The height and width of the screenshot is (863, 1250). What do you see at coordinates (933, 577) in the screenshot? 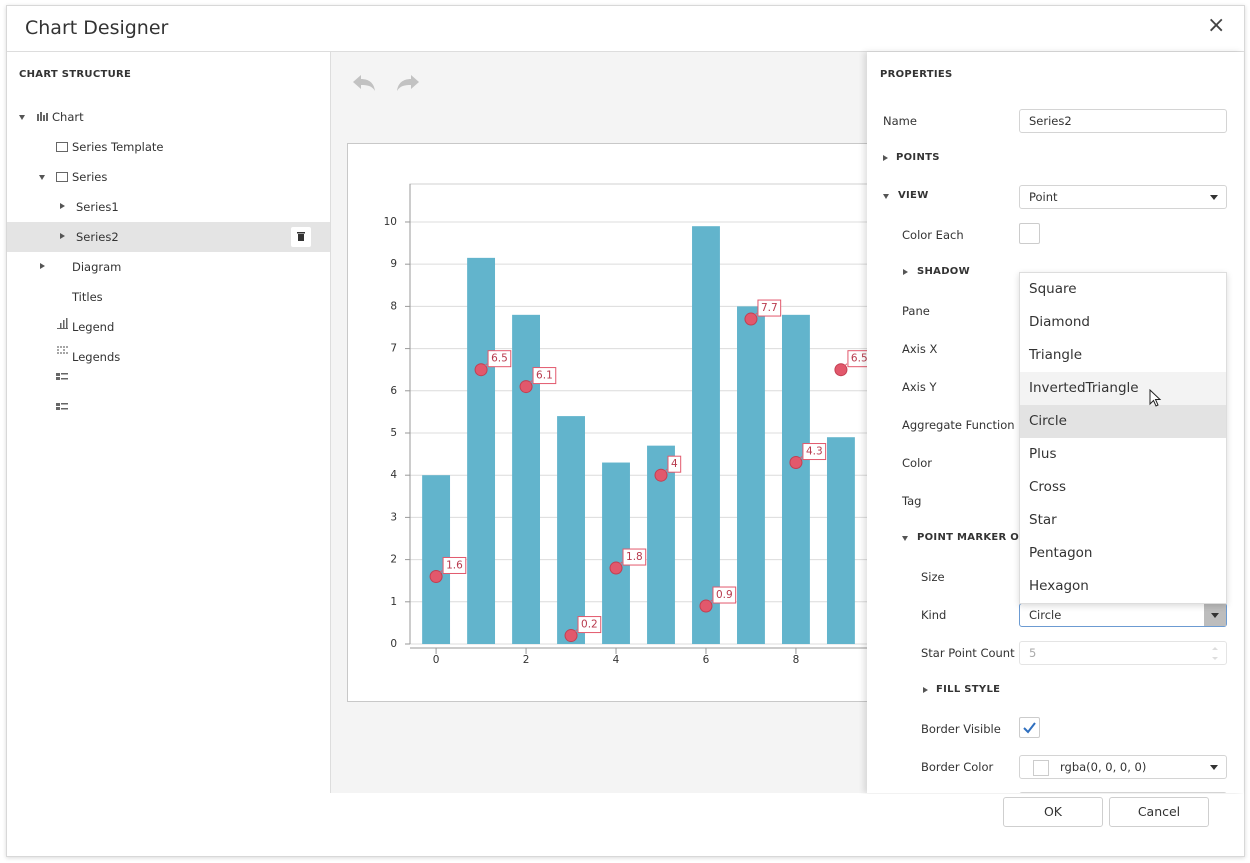
I see `prop-label: Size` at bounding box center [933, 577].